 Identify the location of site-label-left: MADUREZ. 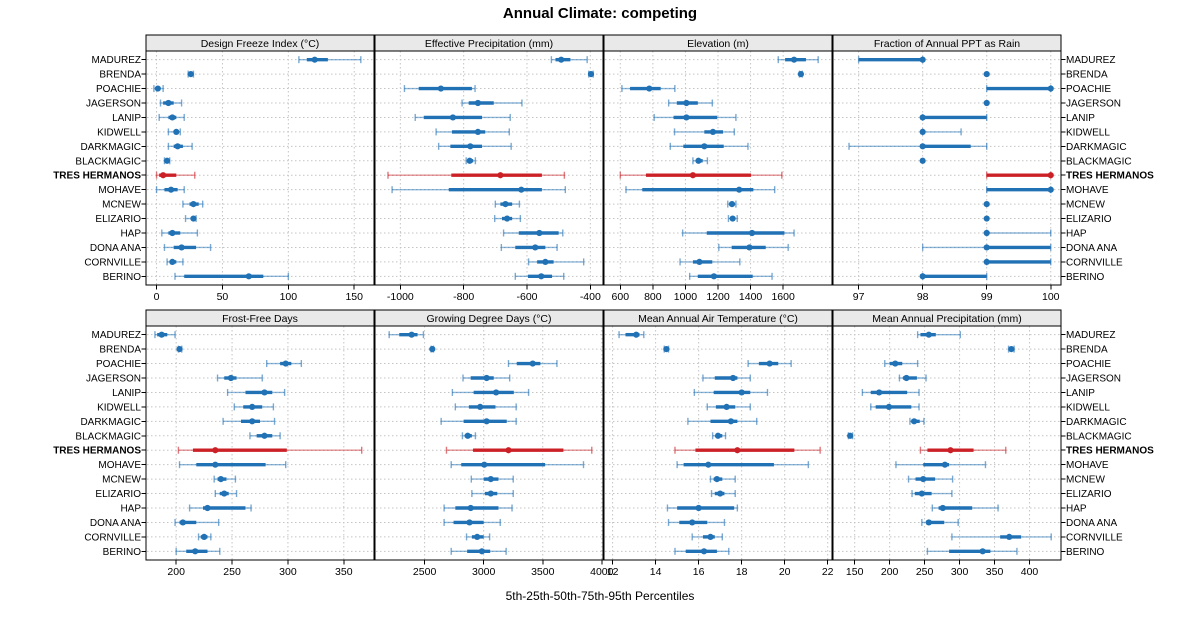
(116, 60).